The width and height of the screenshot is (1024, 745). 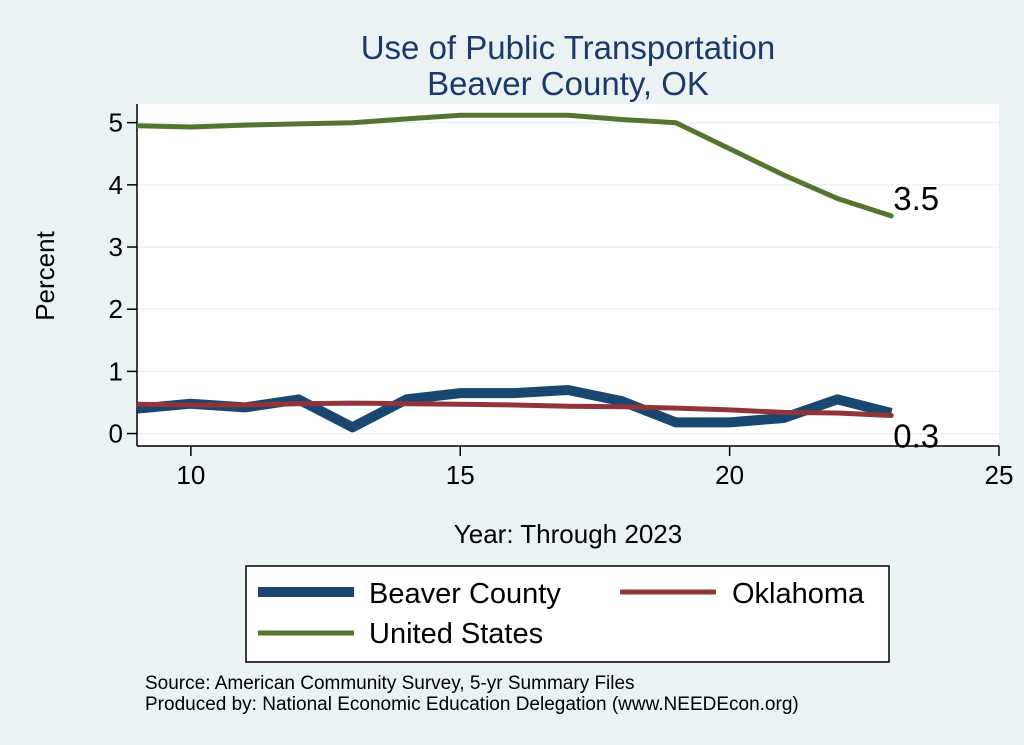 I want to click on y-axis-title: Percent, so click(x=45, y=275).